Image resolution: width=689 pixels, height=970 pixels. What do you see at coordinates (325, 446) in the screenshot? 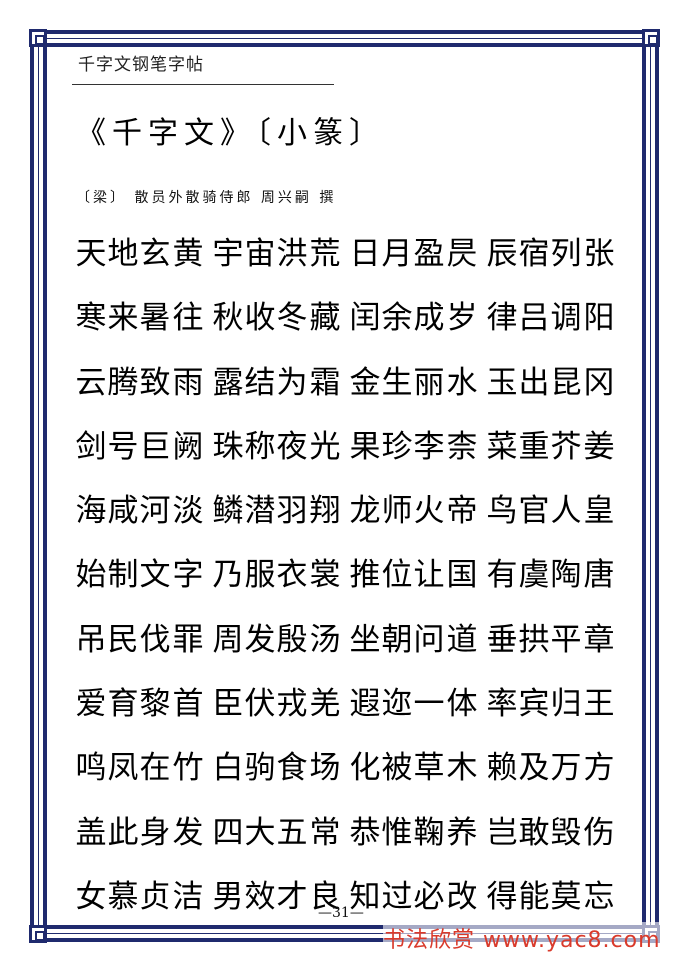
I see `seal-character: 光` at bounding box center [325, 446].